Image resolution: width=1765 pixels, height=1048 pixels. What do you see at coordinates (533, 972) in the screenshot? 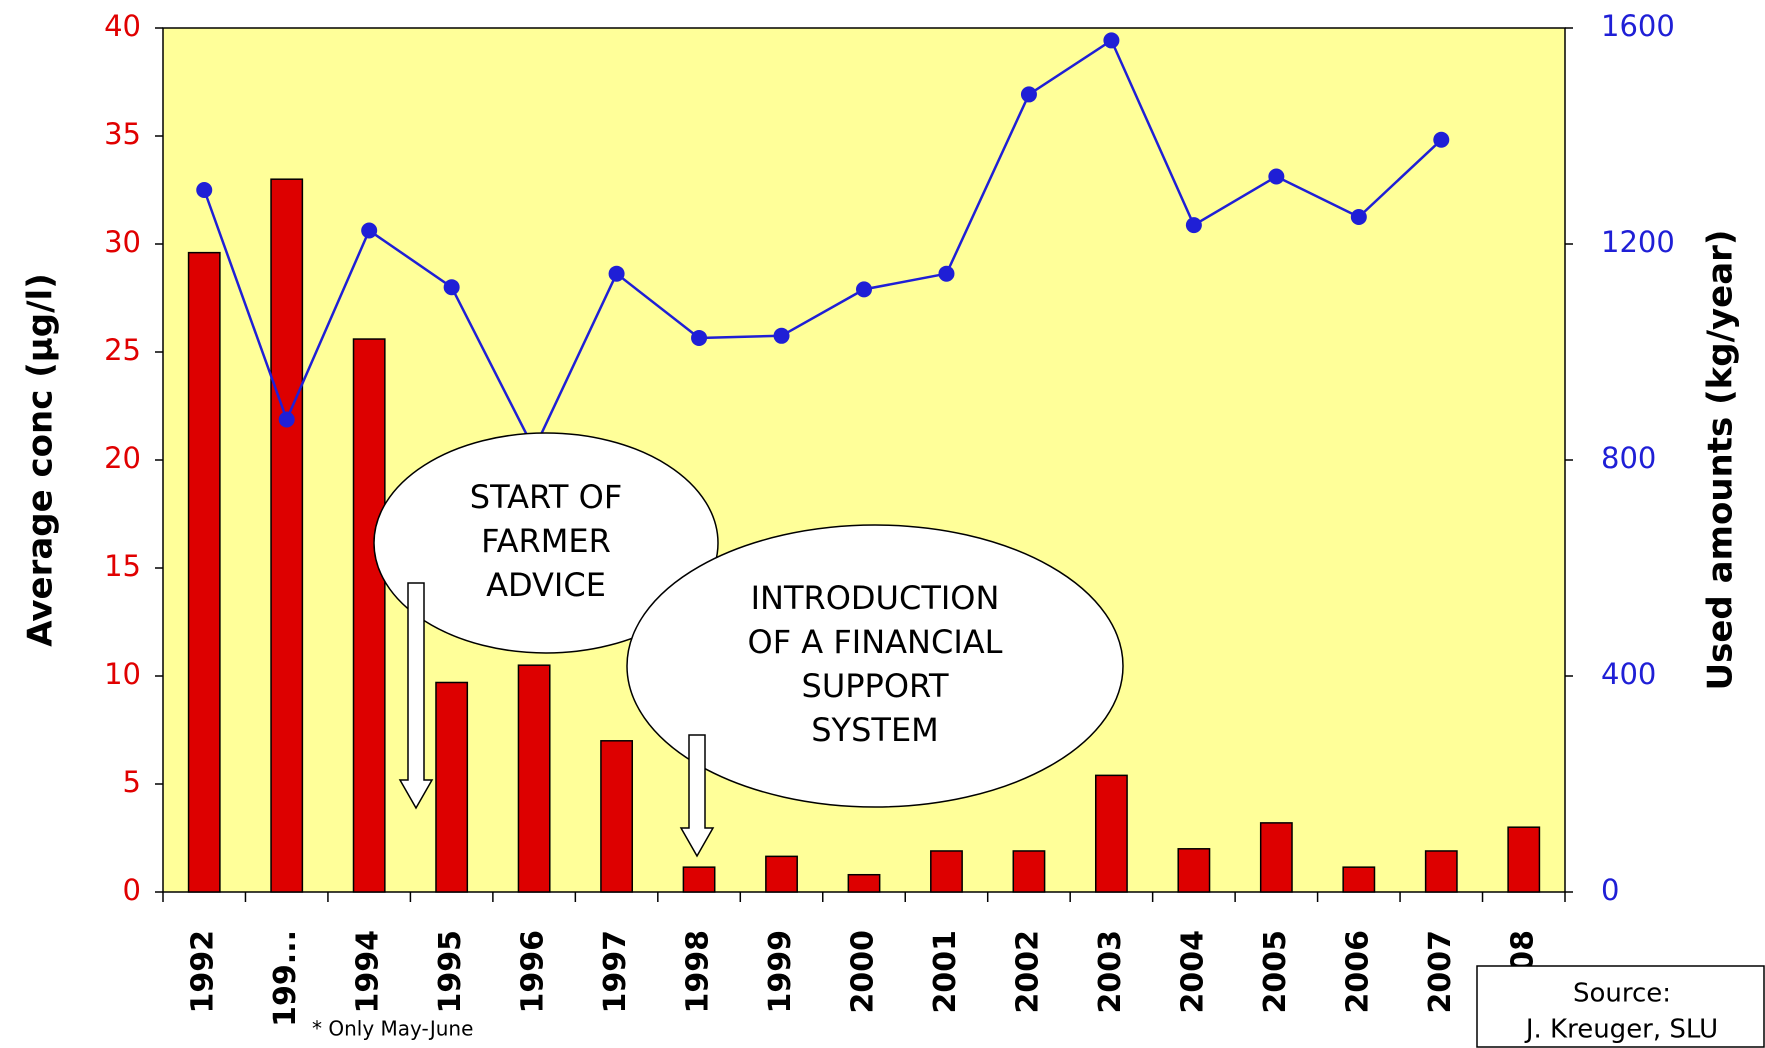
I see `x-tick-label: 1996` at bounding box center [533, 972].